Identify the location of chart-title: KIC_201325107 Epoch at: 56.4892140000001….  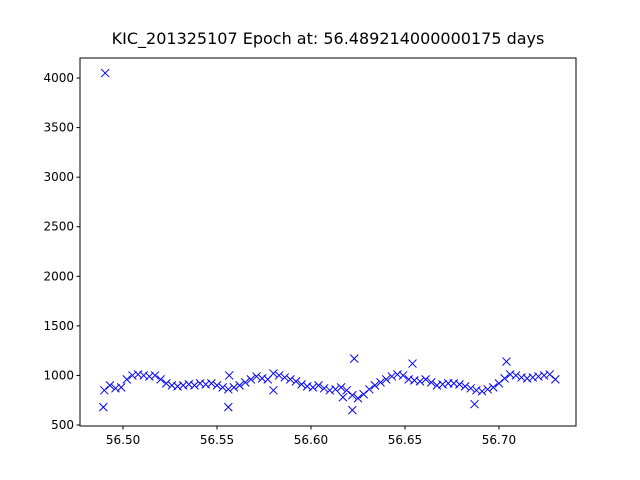
(328, 39).